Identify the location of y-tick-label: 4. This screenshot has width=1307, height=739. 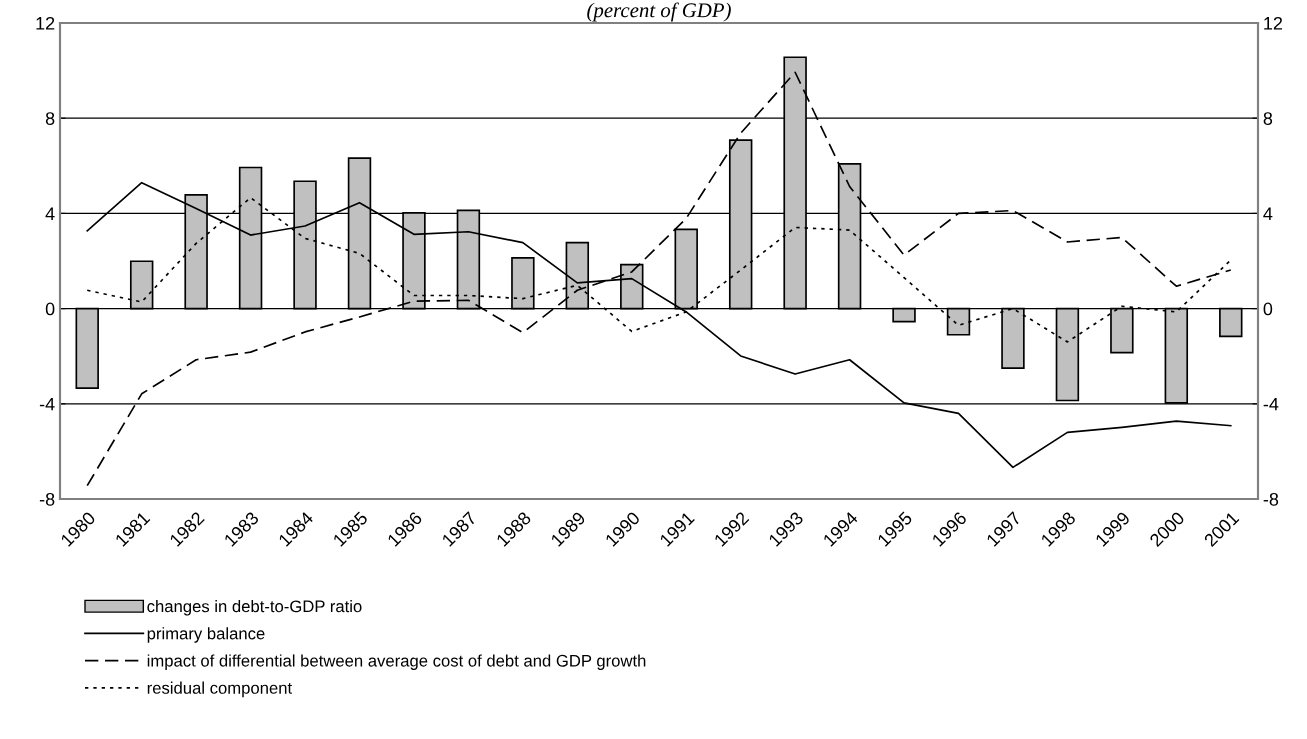
(50, 213).